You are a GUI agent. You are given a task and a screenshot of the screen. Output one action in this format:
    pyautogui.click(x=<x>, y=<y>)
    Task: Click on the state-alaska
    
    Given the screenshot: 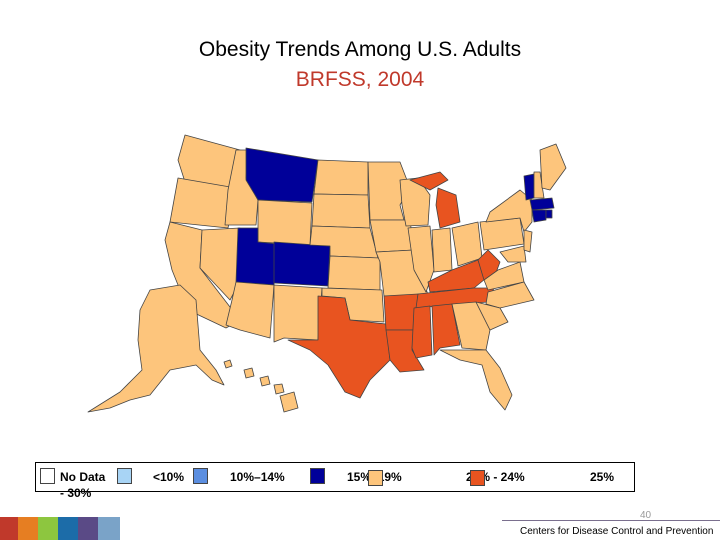 What is the action you would take?
    pyautogui.click(x=156, y=348)
    